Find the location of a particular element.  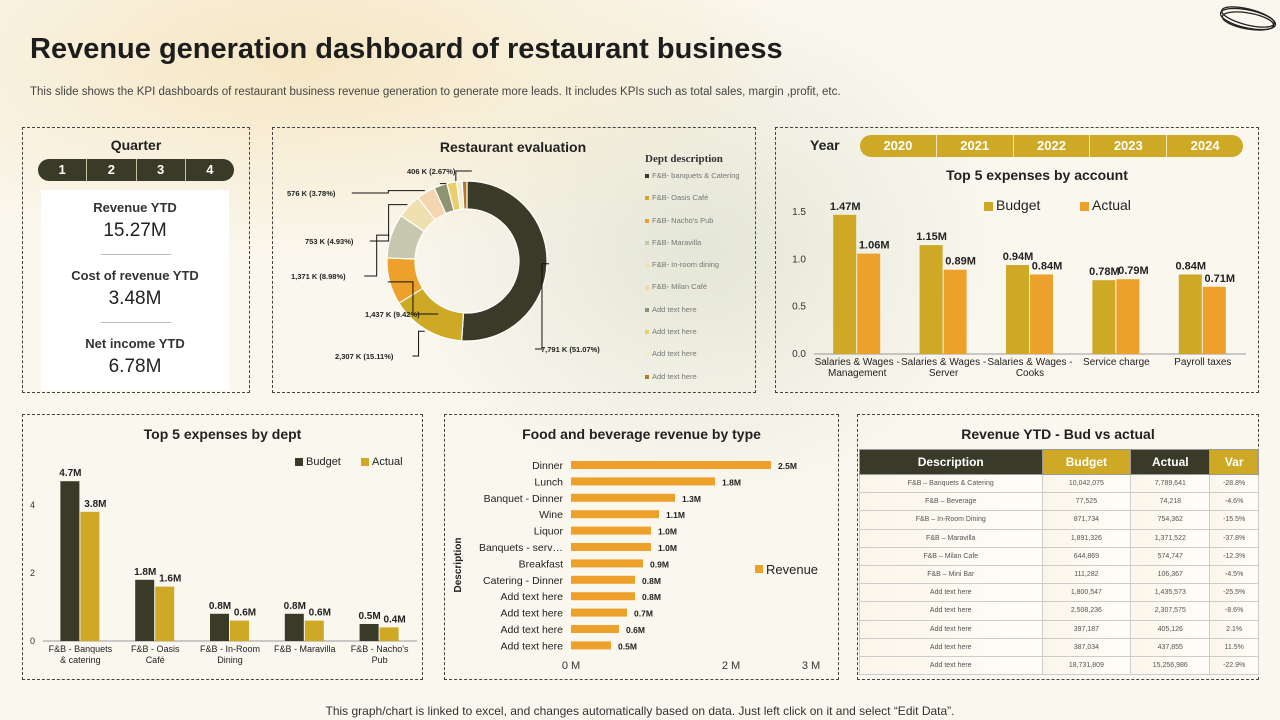

quarter-option-1: 1 is located at coordinates (63, 170).